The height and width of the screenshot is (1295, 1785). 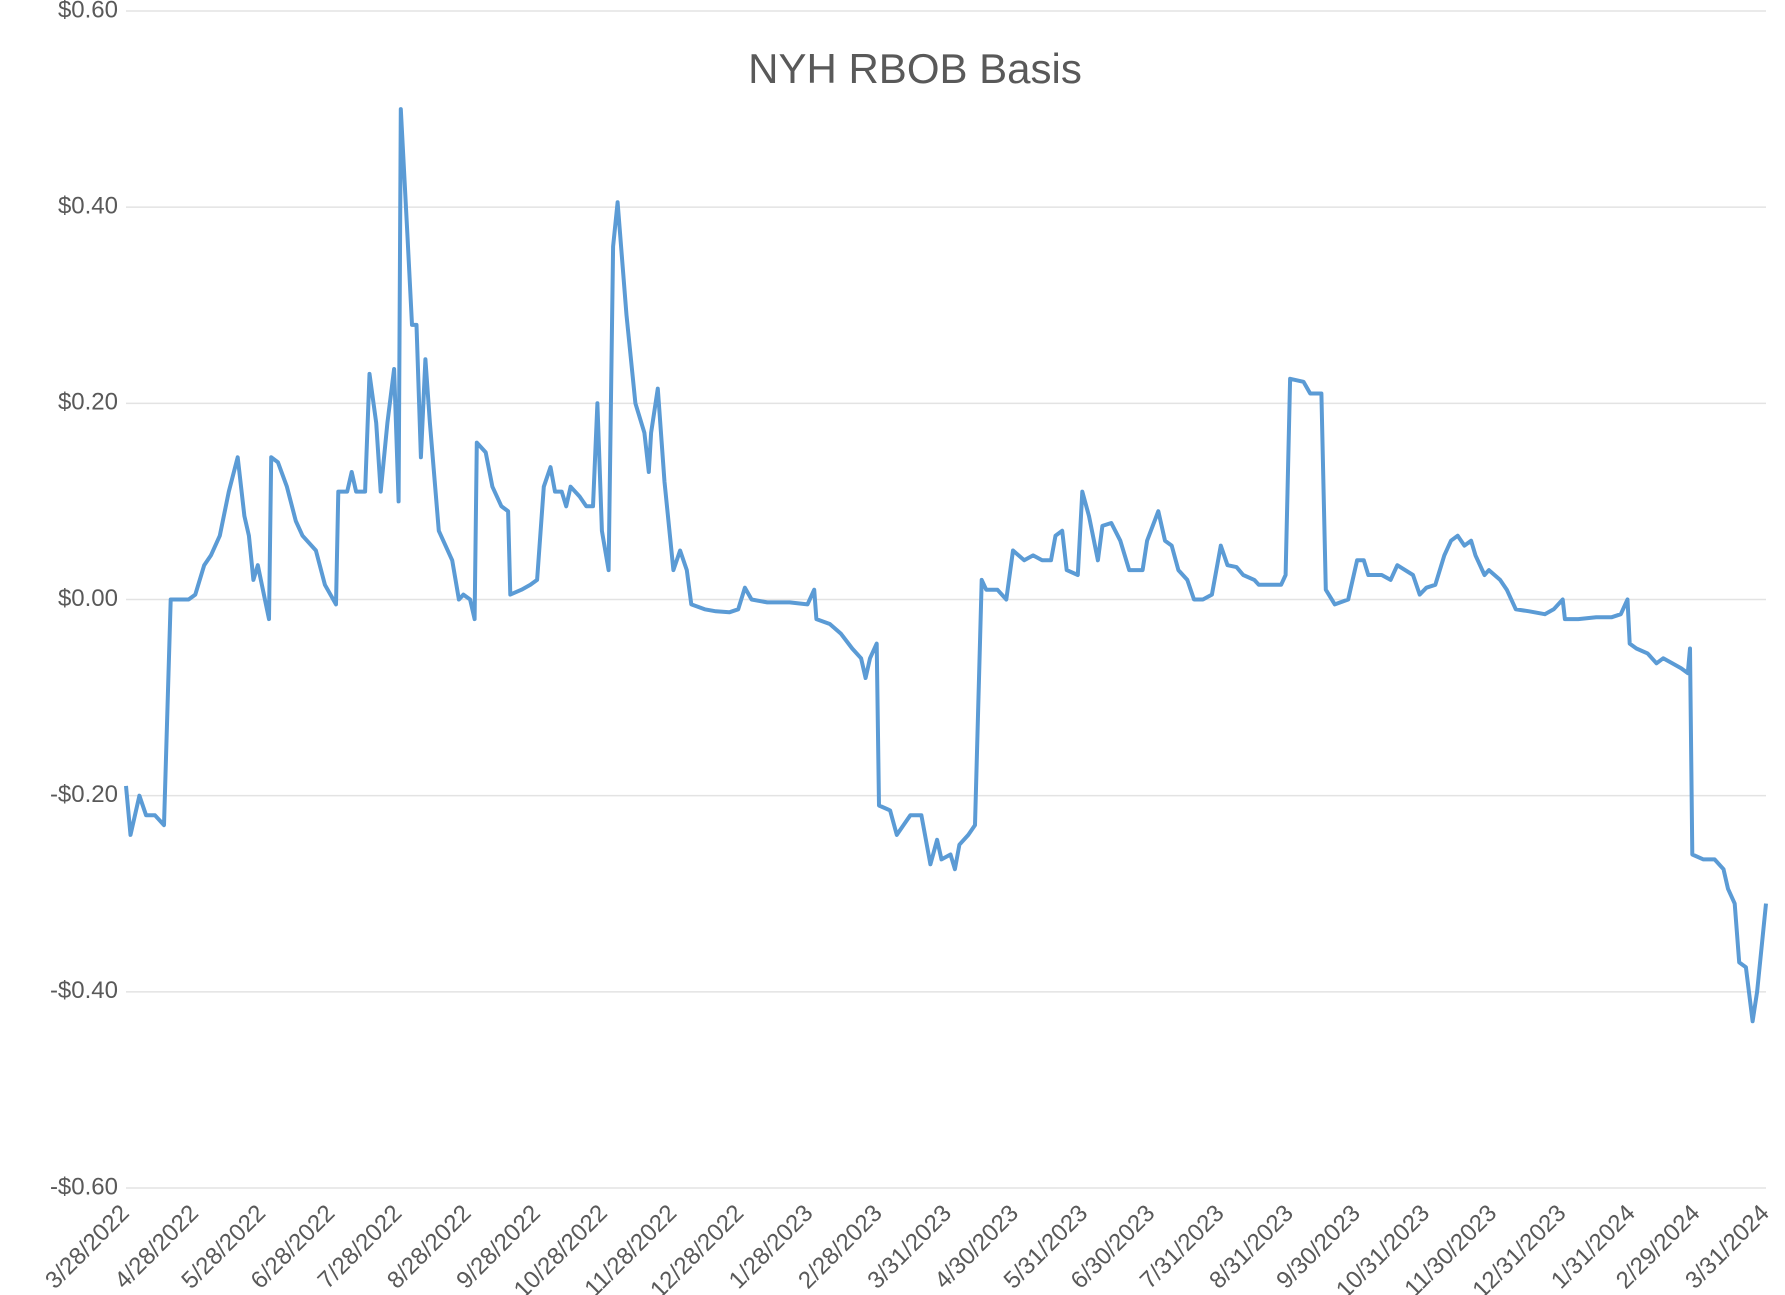 What do you see at coordinates (88, 11) in the screenshot?
I see `y-tick-label: $0.60` at bounding box center [88, 11].